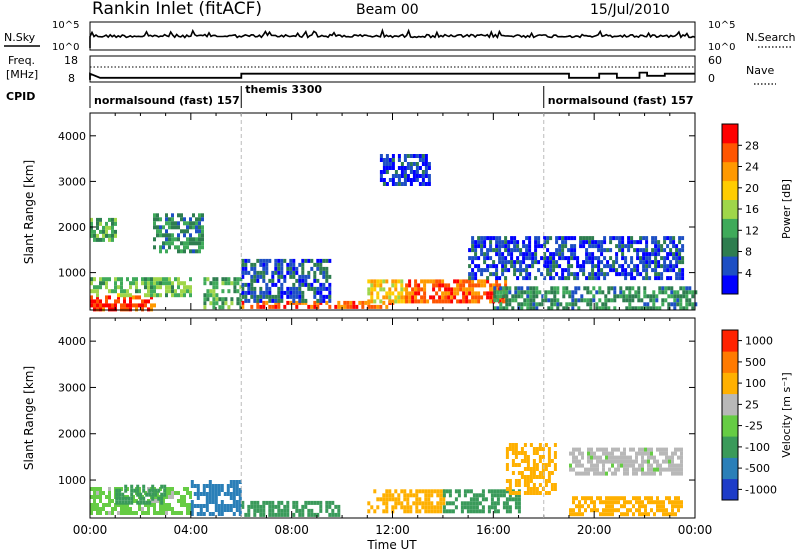 The height and width of the screenshot is (554, 800). Describe the element at coordinates (72, 341) in the screenshot. I see `y-tick-label: 4000` at that location.